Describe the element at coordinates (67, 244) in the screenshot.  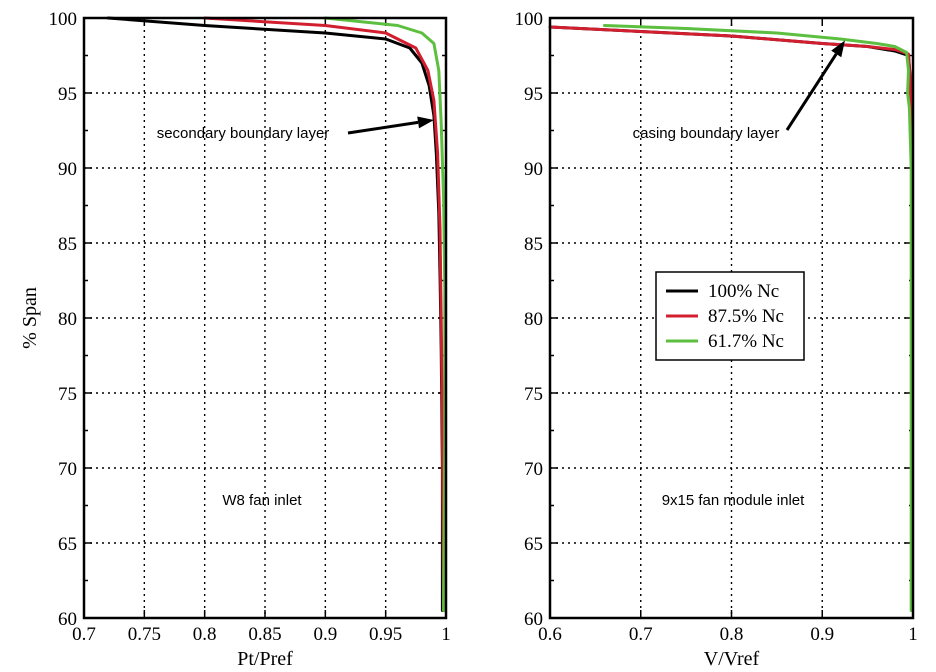
I see `panel-1-ytick-label: 85` at that location.